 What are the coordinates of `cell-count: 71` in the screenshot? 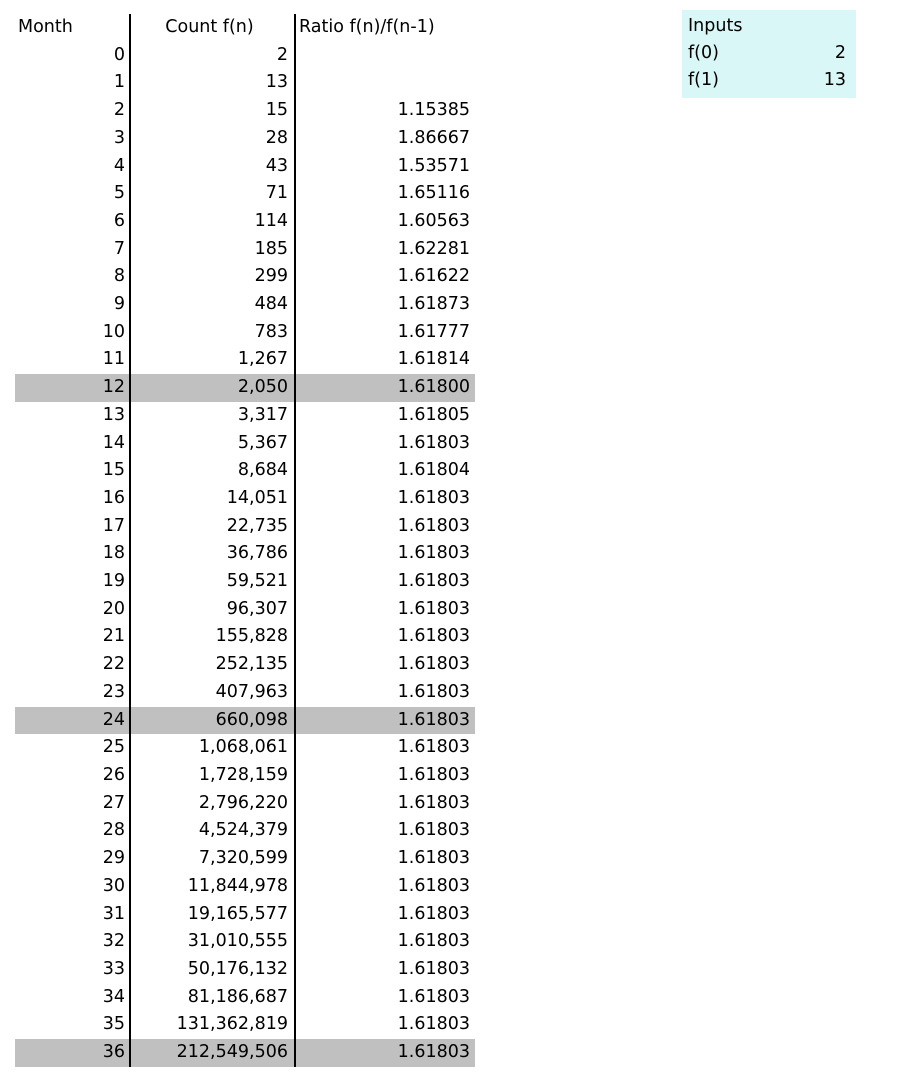 It's located at (212, 194).